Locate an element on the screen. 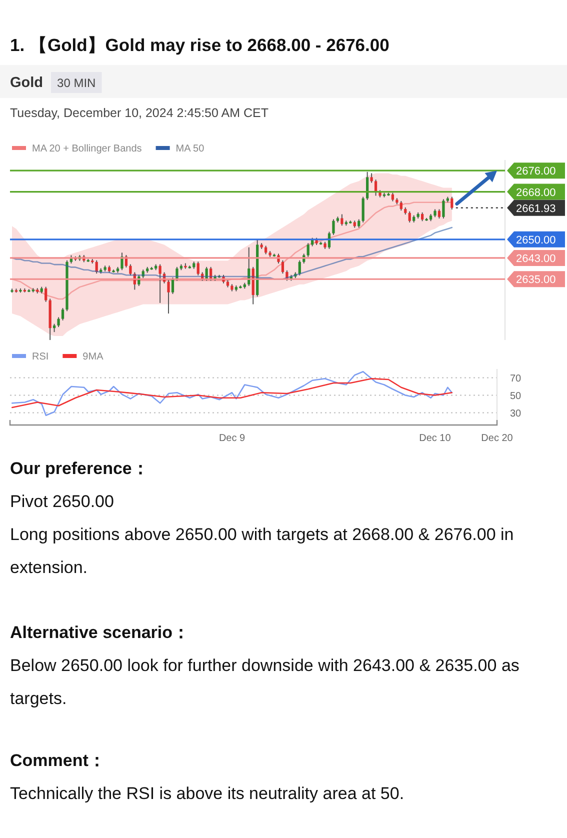 The height and width of the screenshot is (838, 567). y-tick-label: 30 is located at coordinates (516, 414).